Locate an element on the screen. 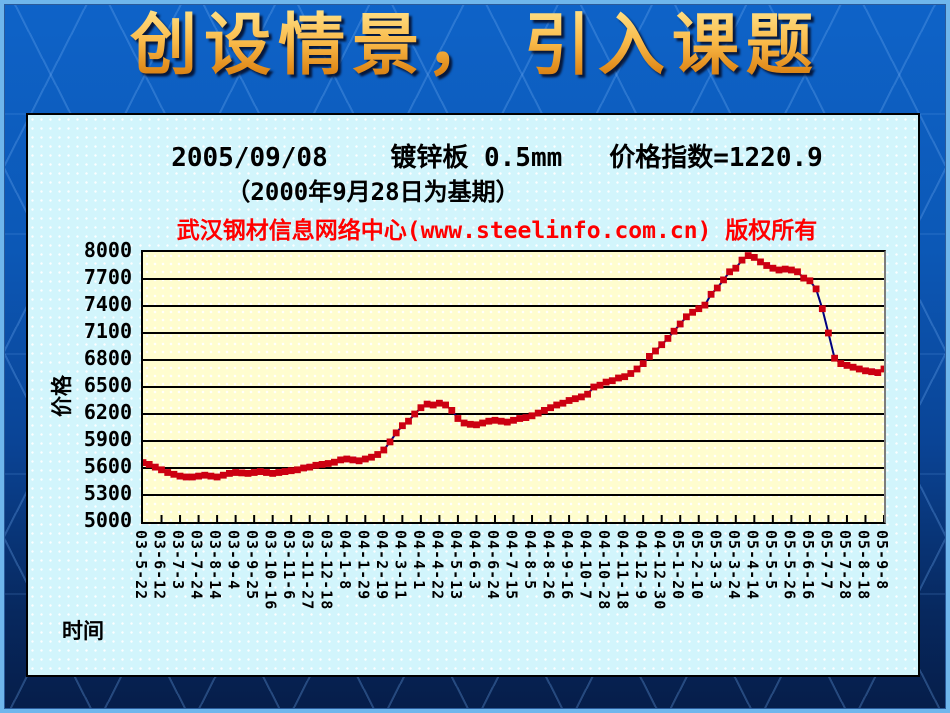 The height and width of the screenshot is (713, 950). x-tick-label: 04-10-28 is located at coordinates (604, 570).